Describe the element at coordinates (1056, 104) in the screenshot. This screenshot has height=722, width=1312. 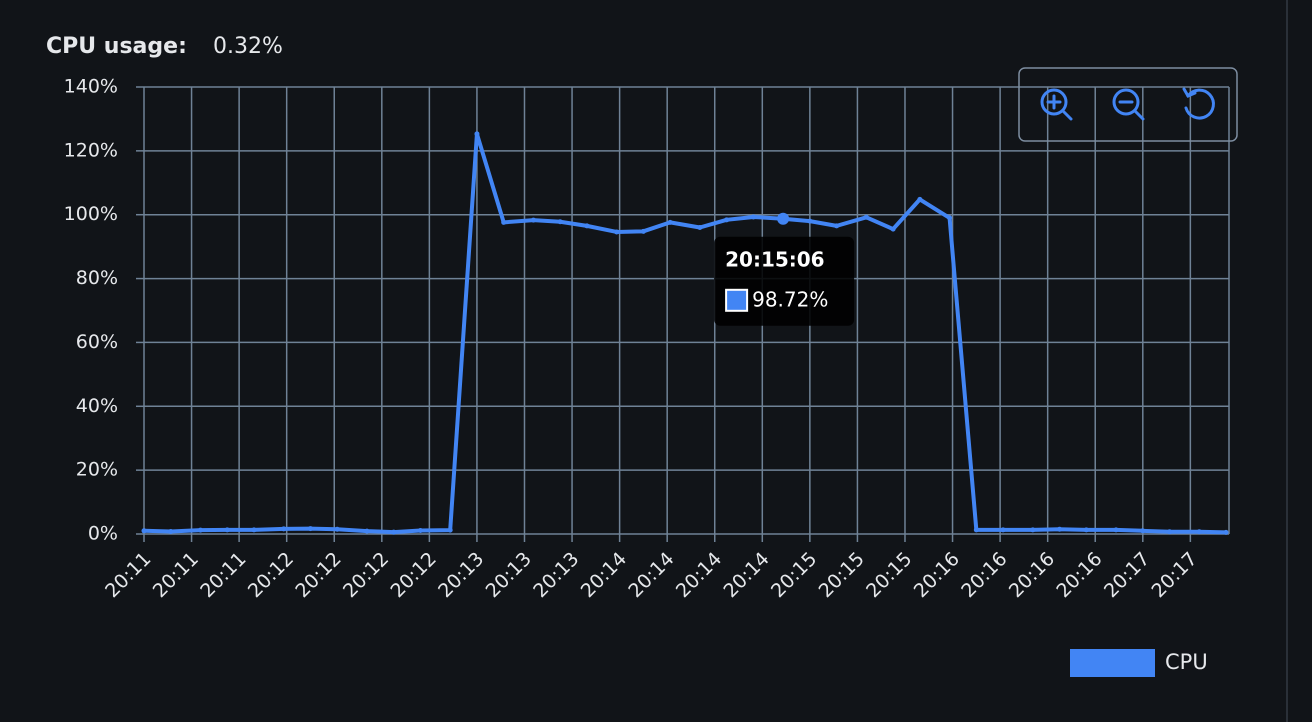
I see `zoom-in-button` at that location.